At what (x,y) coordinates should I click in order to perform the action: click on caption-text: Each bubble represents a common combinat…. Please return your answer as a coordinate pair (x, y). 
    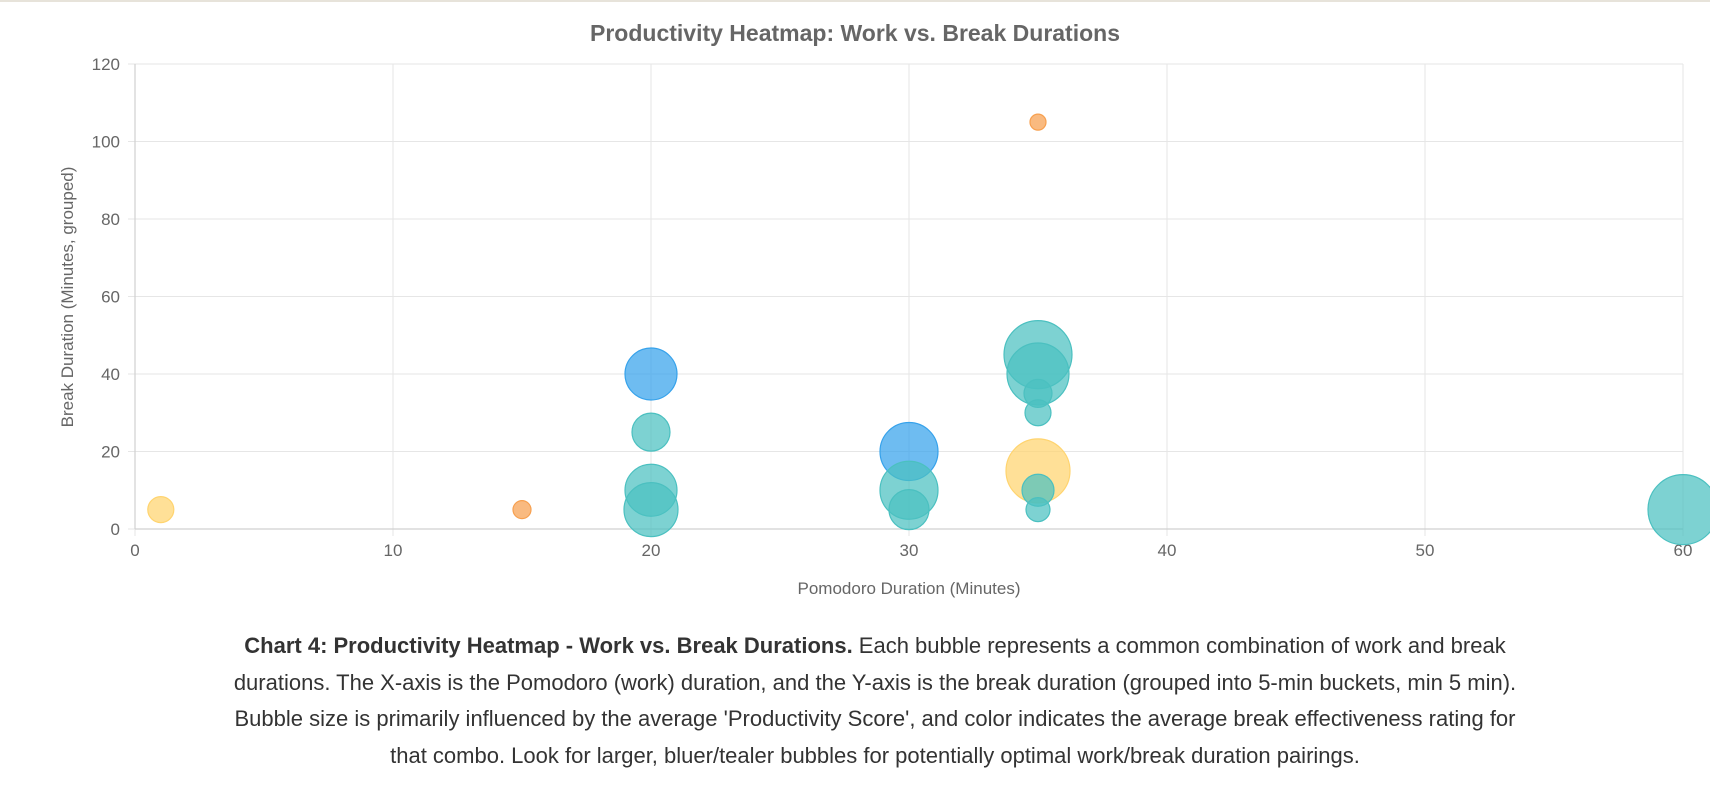
    Looking at the image, I should click on (875, 700).